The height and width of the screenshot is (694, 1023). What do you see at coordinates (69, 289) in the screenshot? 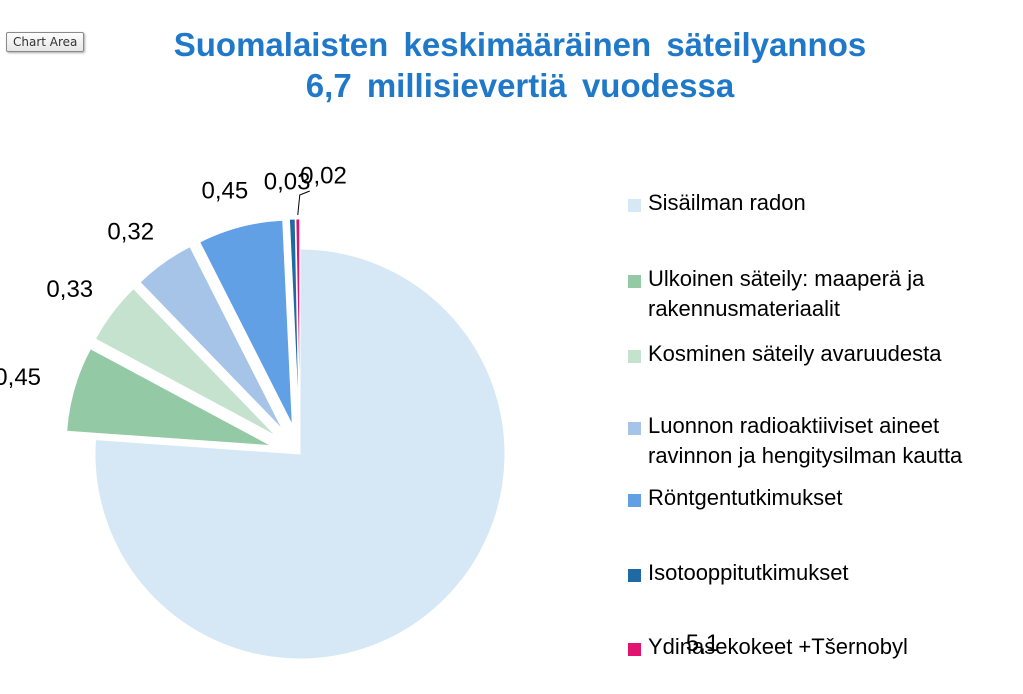
I see `data-label-2: 0,33` at bounding box center [69, 289].